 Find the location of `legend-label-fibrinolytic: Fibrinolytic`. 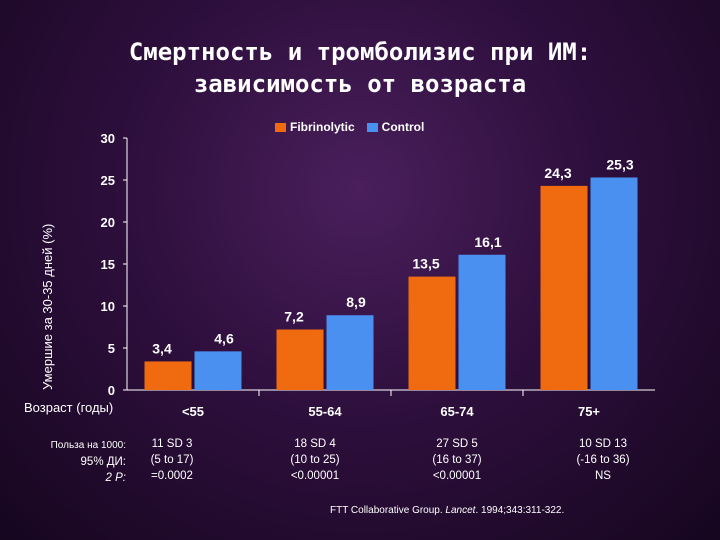

legend-label-fibrinolytic: Fibrinolytic is located at coordinates (322, 127).